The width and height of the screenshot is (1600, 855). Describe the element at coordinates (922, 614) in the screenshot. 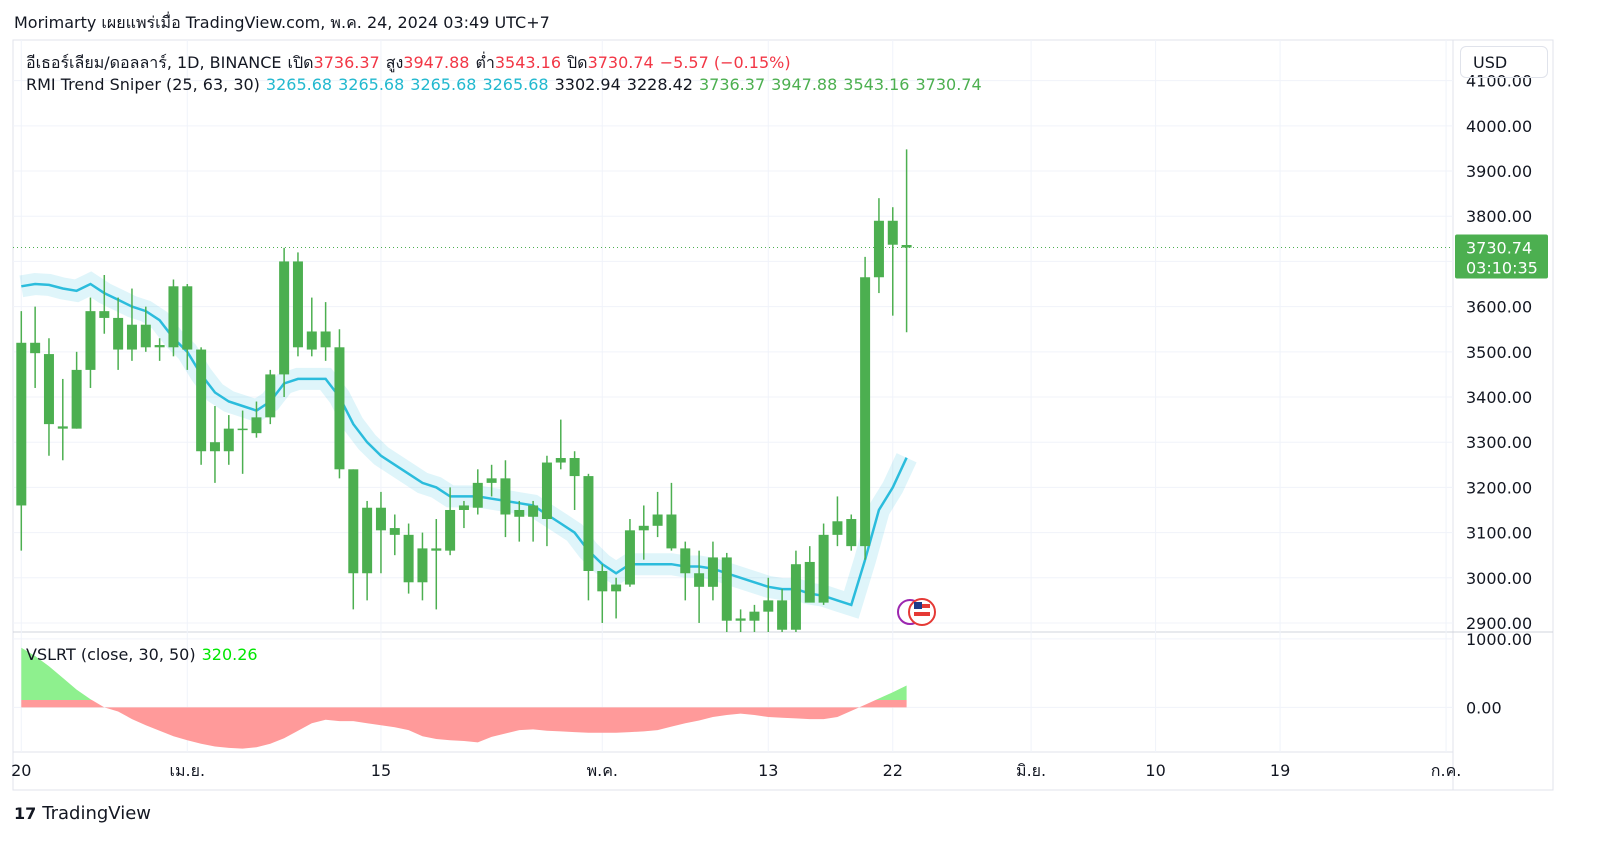

I see `flag-stripe` at that location.